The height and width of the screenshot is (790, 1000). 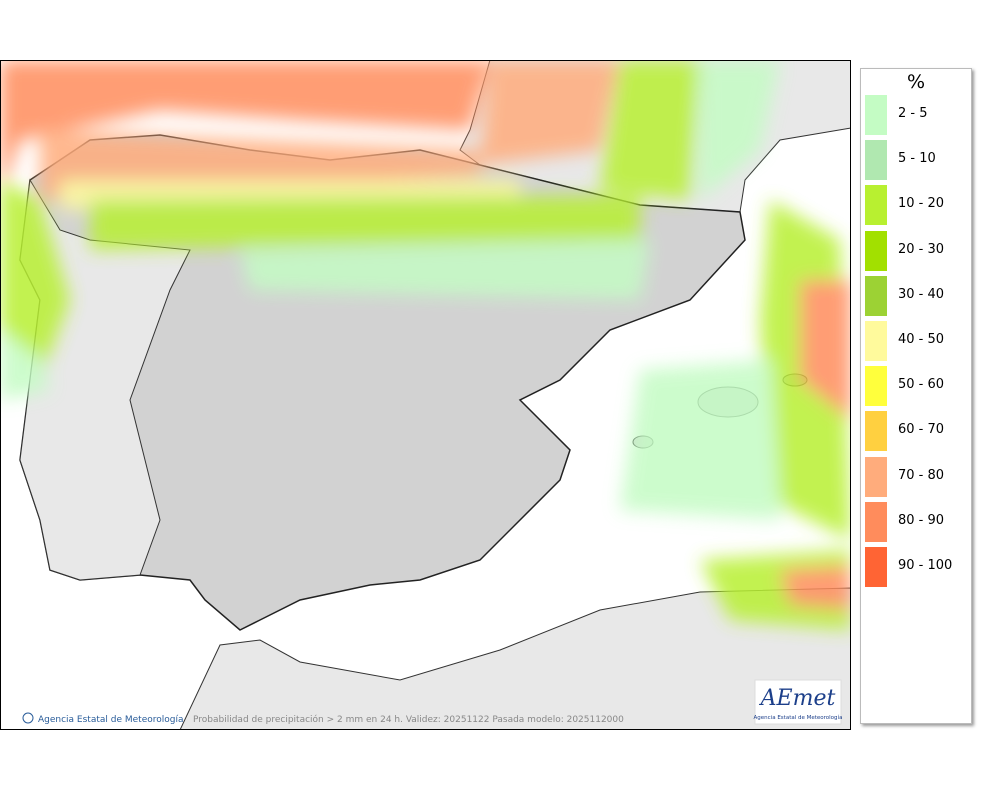 What do you see at coordinates (921, 385) in the screenshot?
I see `legend-label: 50 - 60` at bounding box center [921, 385].